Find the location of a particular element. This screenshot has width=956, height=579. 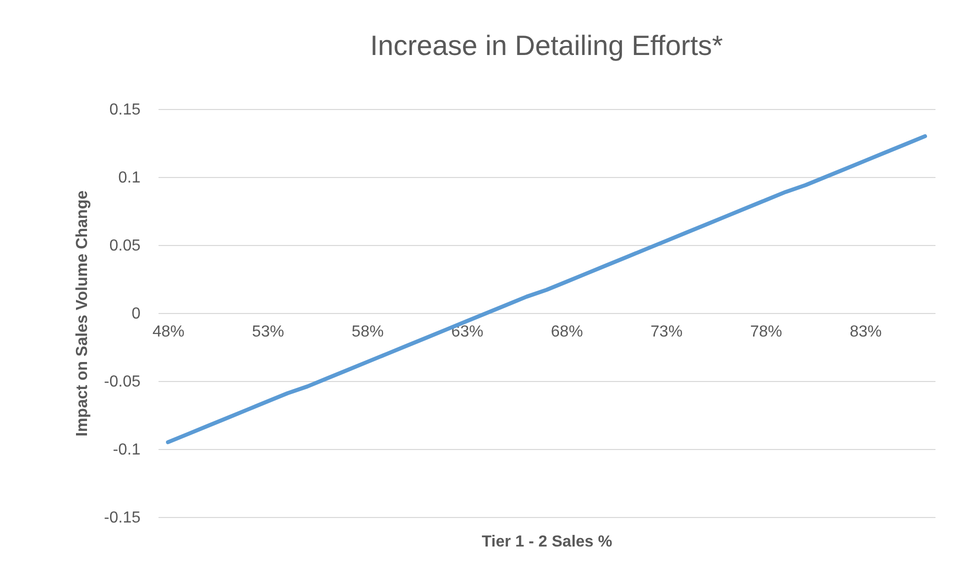

y-tick-label: 0.1 is located at coordinates (129, 178).